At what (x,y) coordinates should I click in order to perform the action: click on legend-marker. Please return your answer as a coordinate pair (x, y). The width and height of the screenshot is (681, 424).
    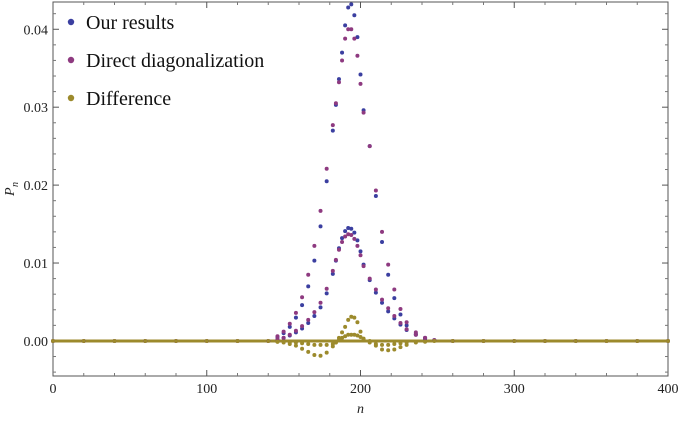
    Looking at the image, I should click on (71, 22).